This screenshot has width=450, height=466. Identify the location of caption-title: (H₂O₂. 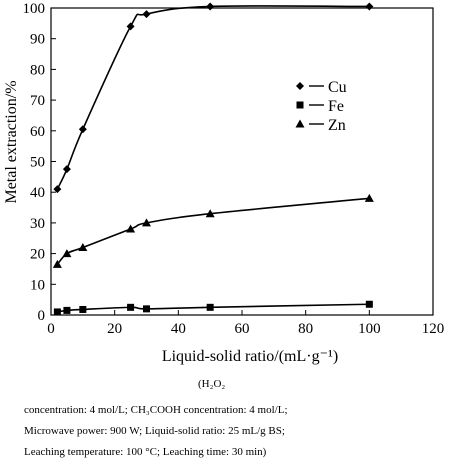
(212, 384).